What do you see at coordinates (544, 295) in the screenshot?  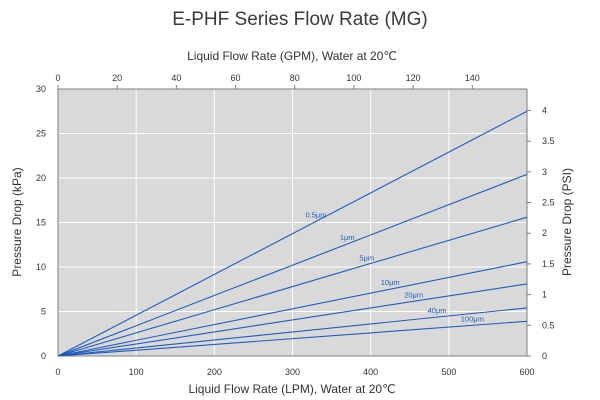 I see `y2-tick-label: 1` at bounding box center [544, 295].